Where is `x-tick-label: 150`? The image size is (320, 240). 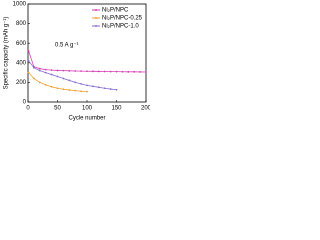 x-tick-label: 150 is located at coordinates (116, 109).